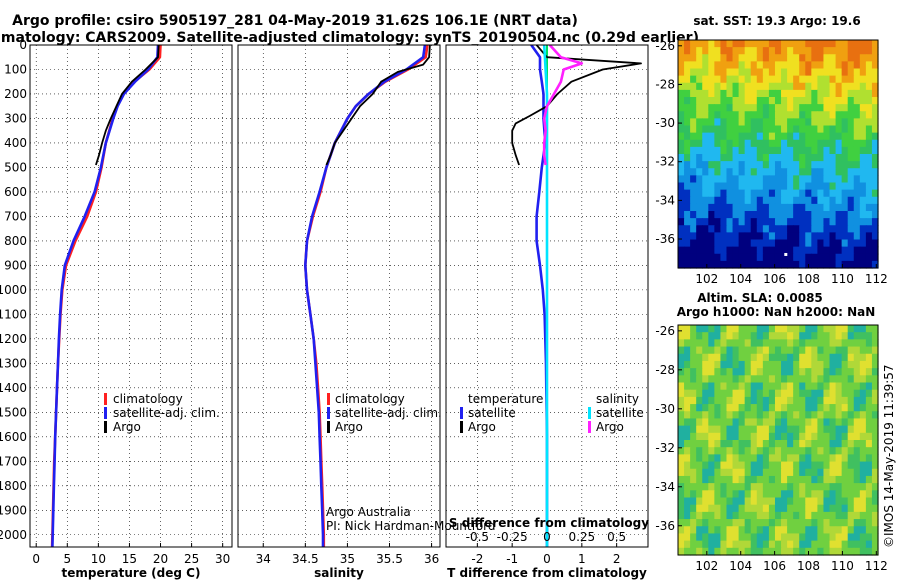  What do you see at coordinates (368, 512) in the screenshot?
I see `credit-organisation: Argo Australia` at bounding box center [368, 512].